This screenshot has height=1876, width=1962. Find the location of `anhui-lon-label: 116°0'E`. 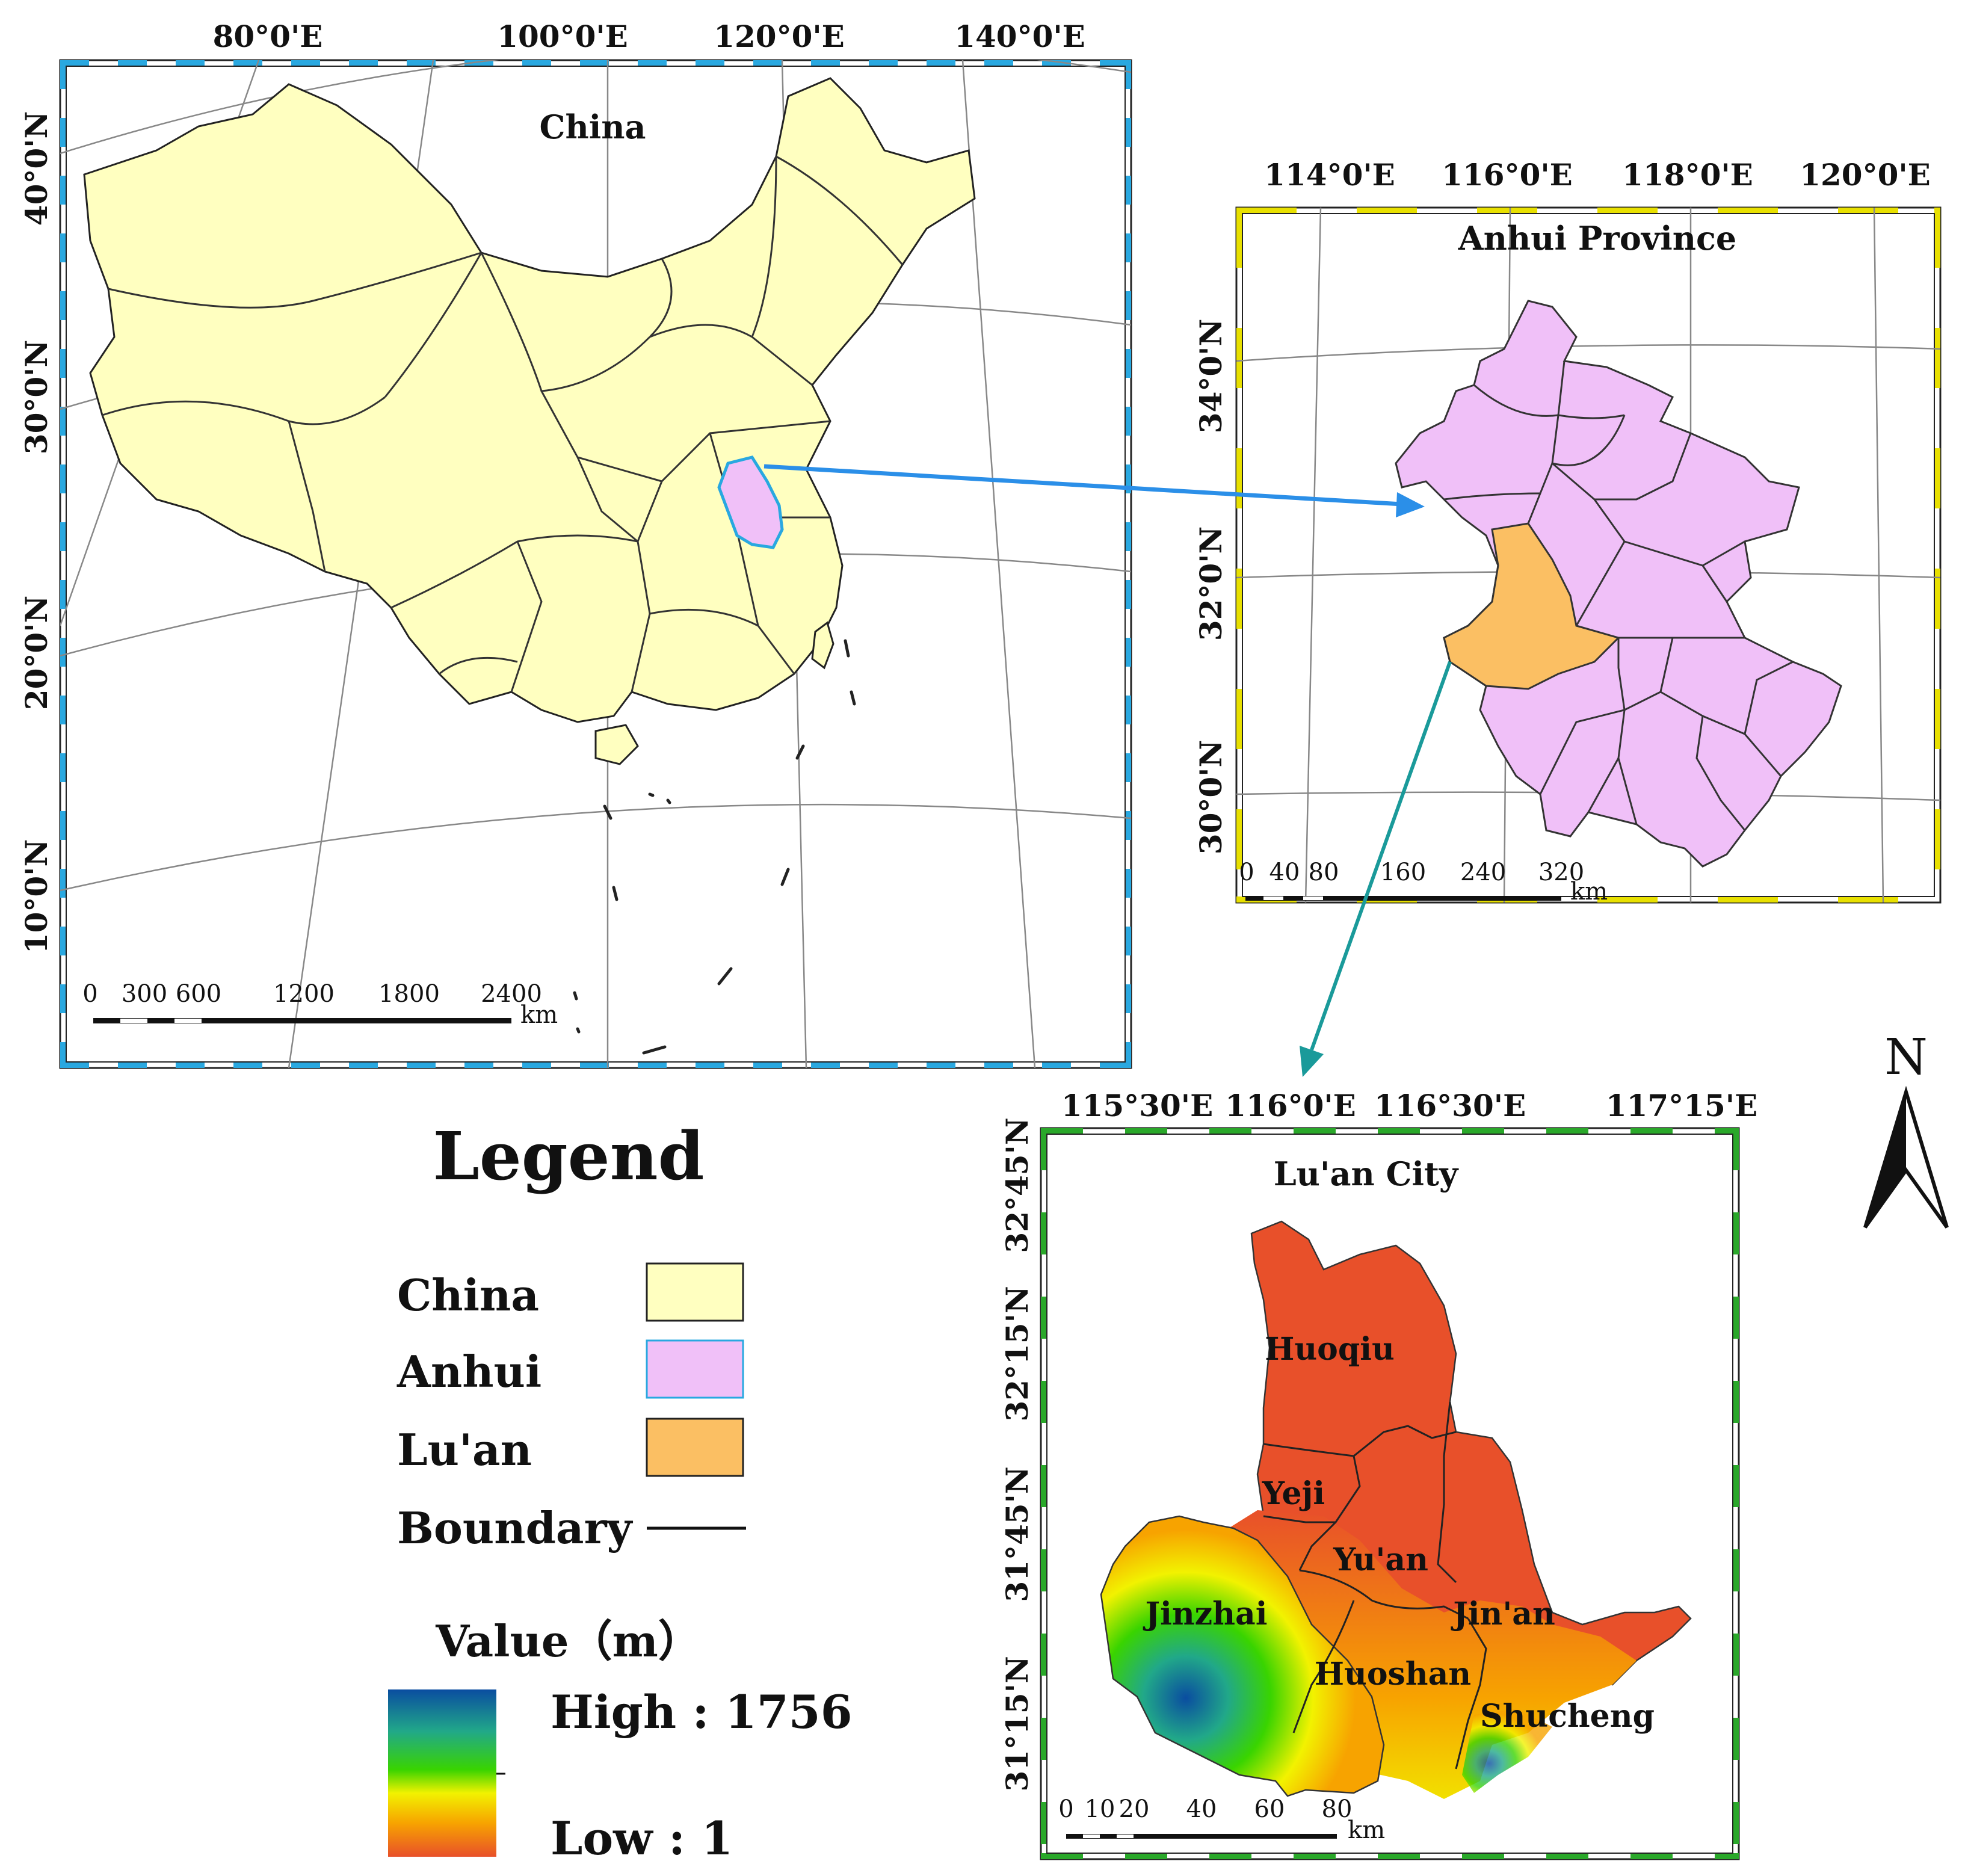

anhui-lon-label: 116°0'E is located at coordinates (1507, 175).